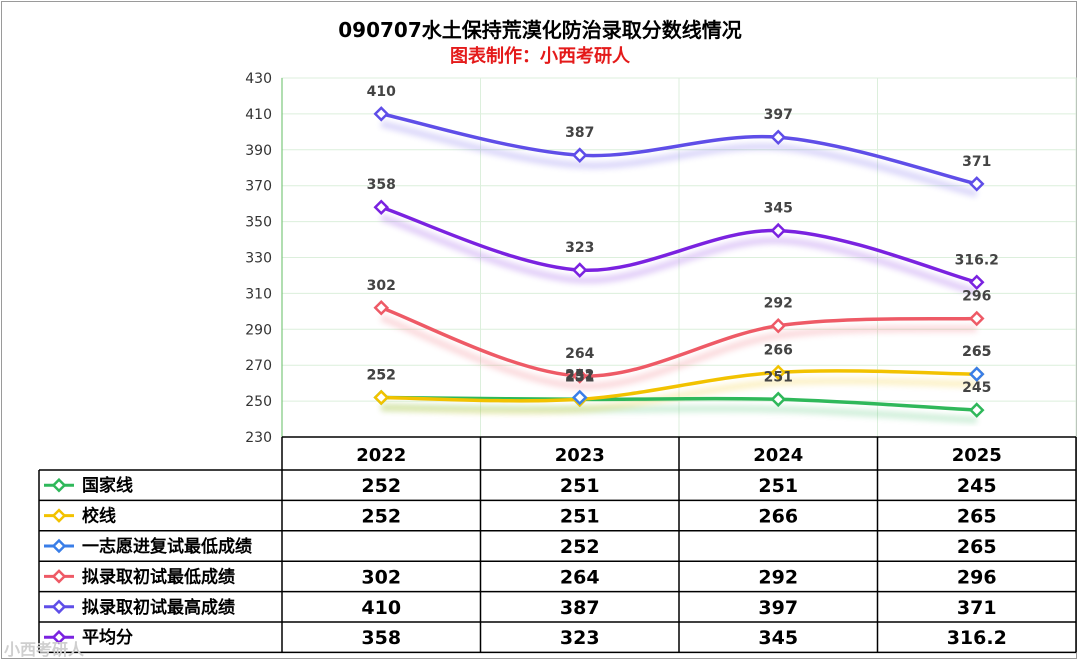  What do you see at coordinates (580, 455) in the screenshot?
I see `table-header-year: 2023` at bounding box center [580, 455].